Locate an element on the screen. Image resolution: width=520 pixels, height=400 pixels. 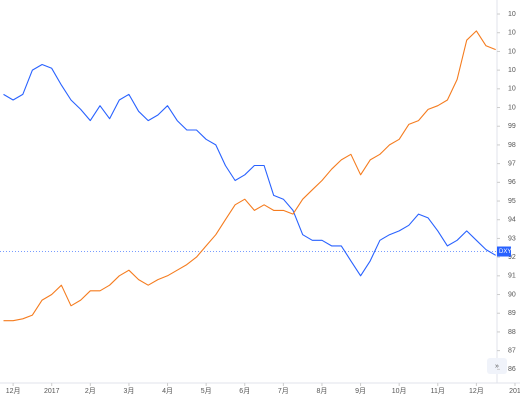
x-tick-label: 201 is located at coordinates (514, 391).